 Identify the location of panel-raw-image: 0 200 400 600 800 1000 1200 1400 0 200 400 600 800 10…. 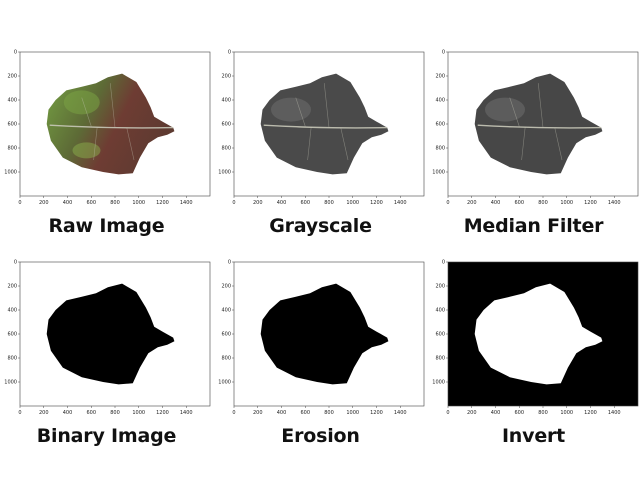
(108, 128).